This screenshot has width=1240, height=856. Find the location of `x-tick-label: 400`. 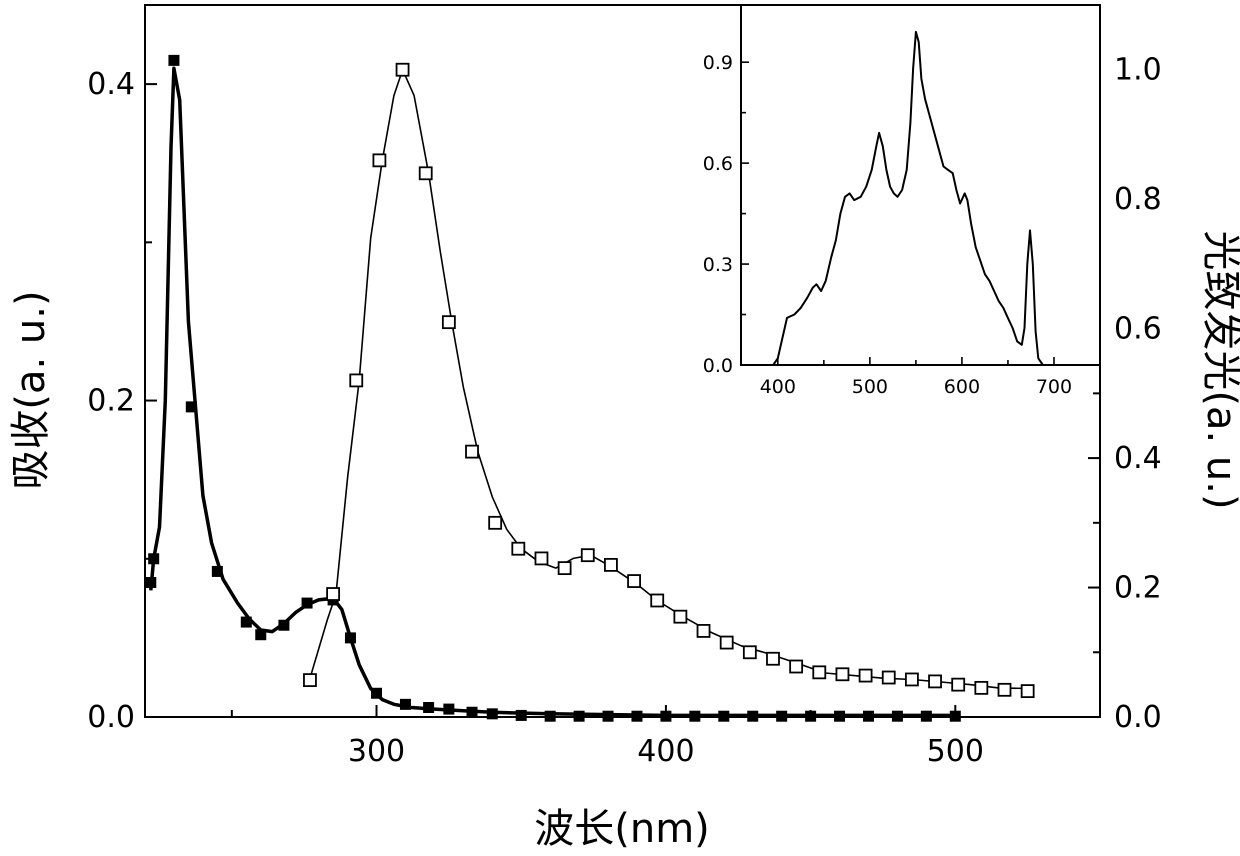

x-tick-label: 400 is located at coordinates (665, 751).